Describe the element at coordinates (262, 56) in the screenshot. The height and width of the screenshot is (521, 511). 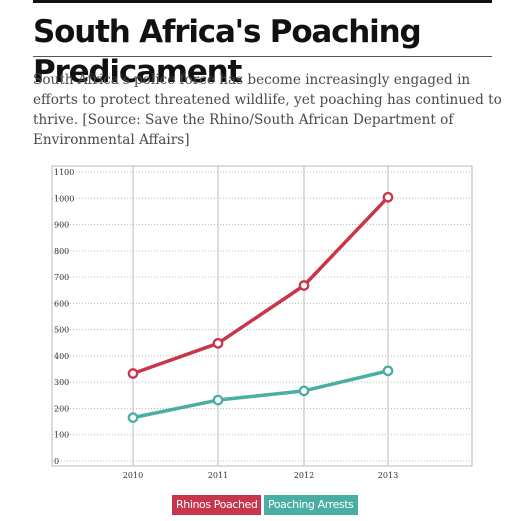
I see `title-divider` at that location.